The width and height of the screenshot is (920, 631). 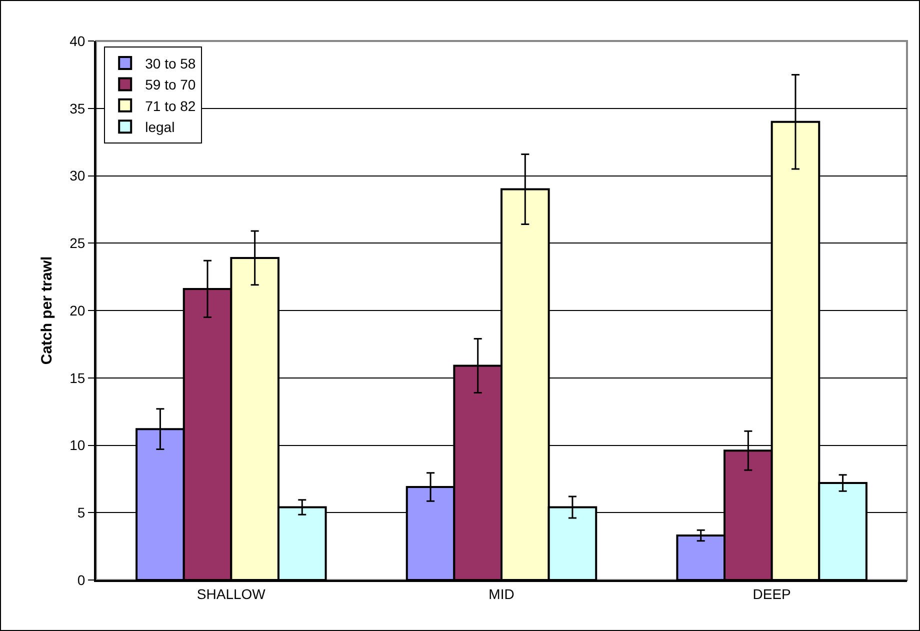 What do you see at coordinates (78, 310) in the screenshot?
I see `y-tick-label: 20` at bounding box center [78, 310].